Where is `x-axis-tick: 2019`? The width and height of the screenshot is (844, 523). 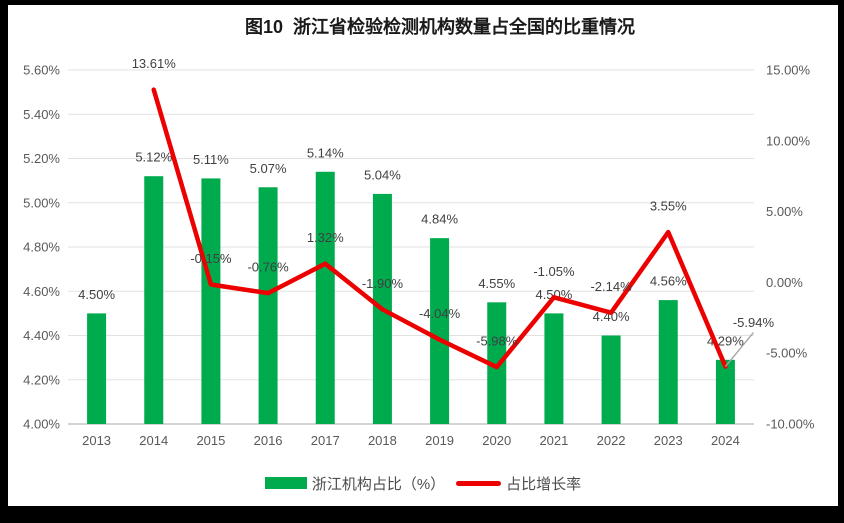 x-axis-tick: 2019 is located at coordinates (439, 440).